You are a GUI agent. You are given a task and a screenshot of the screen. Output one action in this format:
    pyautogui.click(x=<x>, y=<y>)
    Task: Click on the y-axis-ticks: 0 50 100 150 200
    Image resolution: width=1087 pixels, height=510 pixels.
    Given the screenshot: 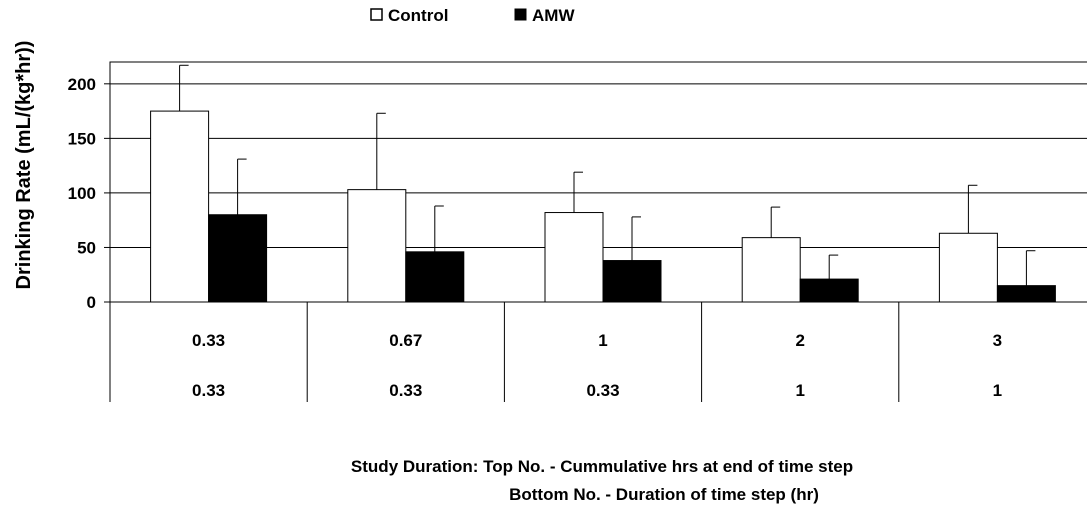 What is the action you would take?
    pyautogui.click(x=89, y=193)
    